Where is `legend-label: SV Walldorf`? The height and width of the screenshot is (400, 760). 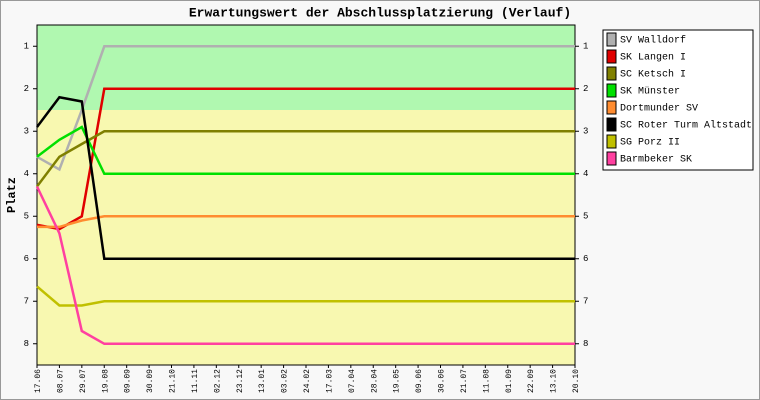 legend-label: SV Walldorf is located at coordinates (653, 41).